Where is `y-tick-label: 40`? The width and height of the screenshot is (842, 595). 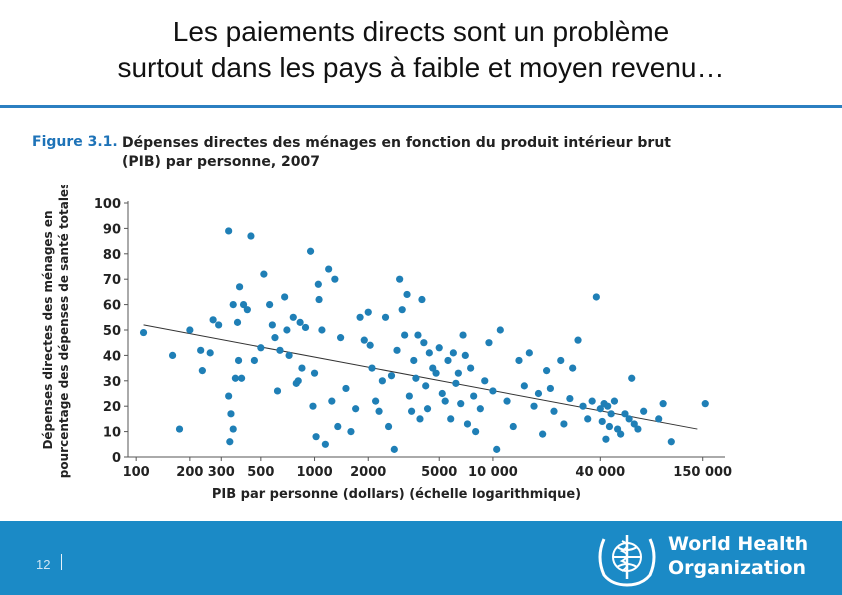 y-tick-label: 40 is located at coordinates (112, 356).